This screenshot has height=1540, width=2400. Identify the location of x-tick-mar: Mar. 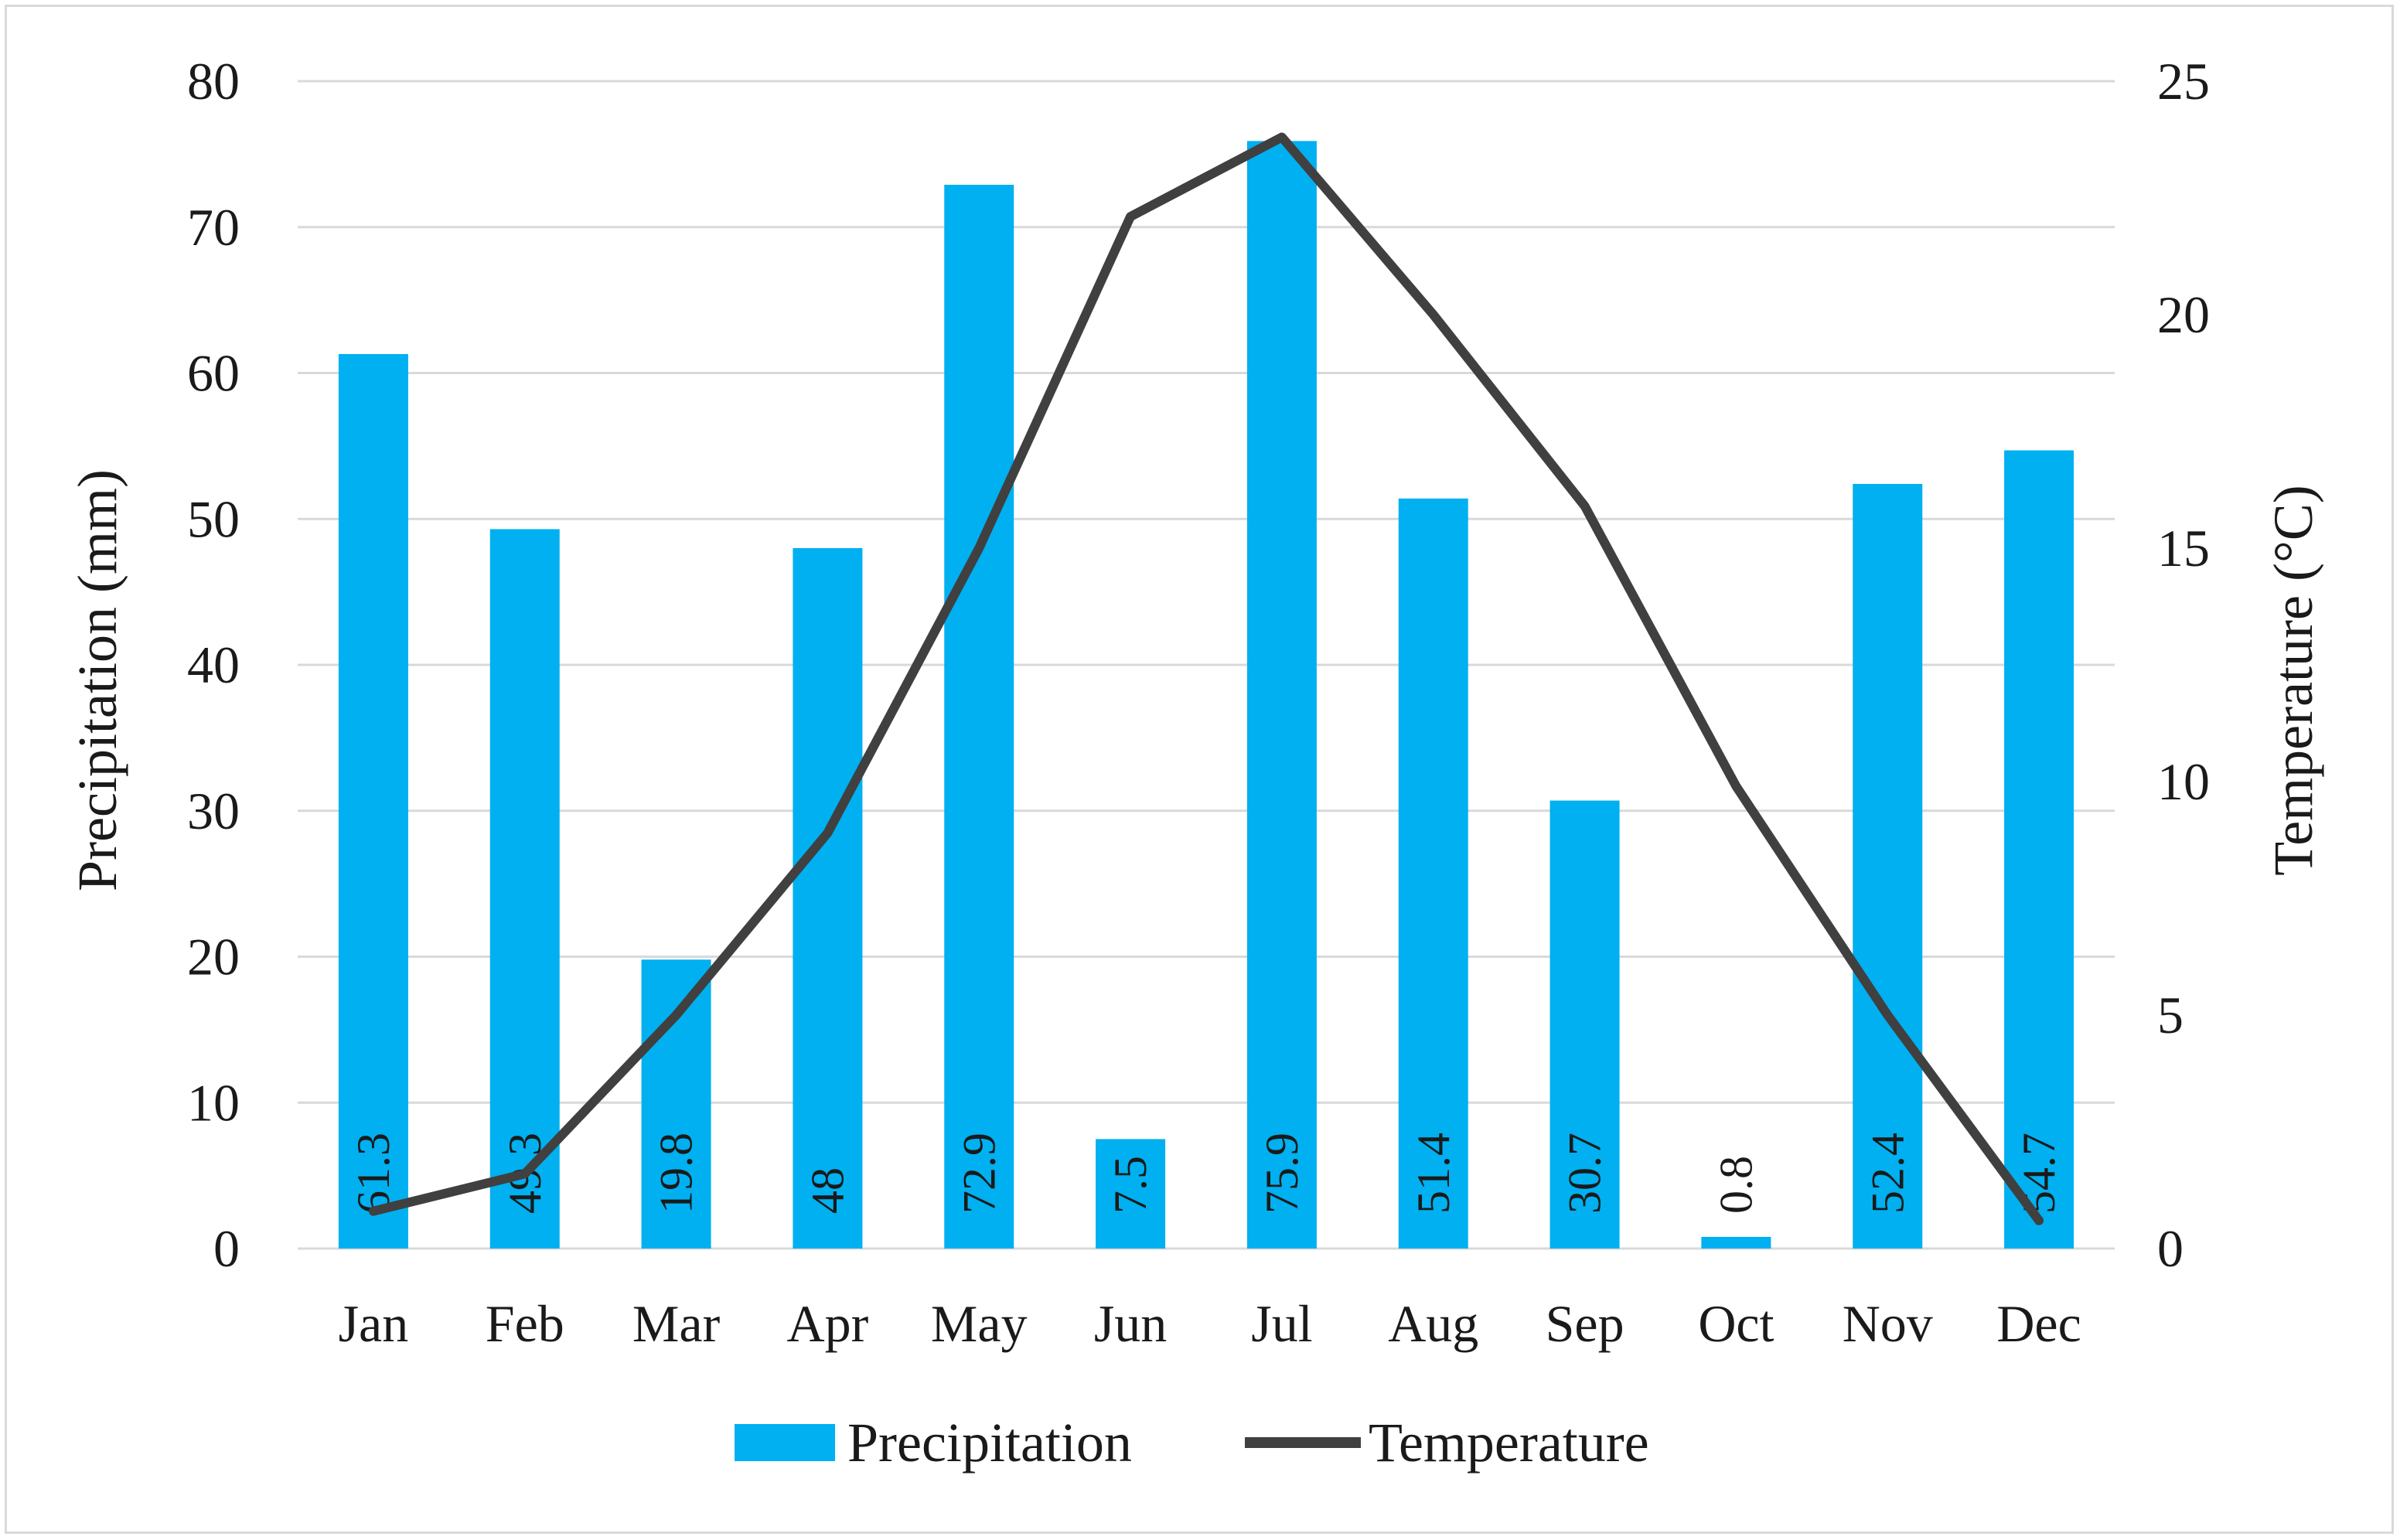
(676, 1323).